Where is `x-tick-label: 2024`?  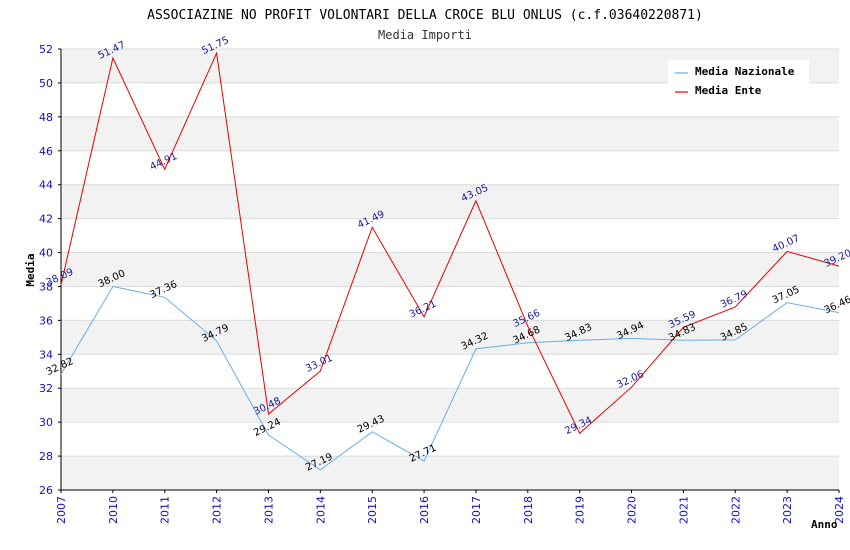 x-tick-label: 2024 is located at coordinates (839, 510).